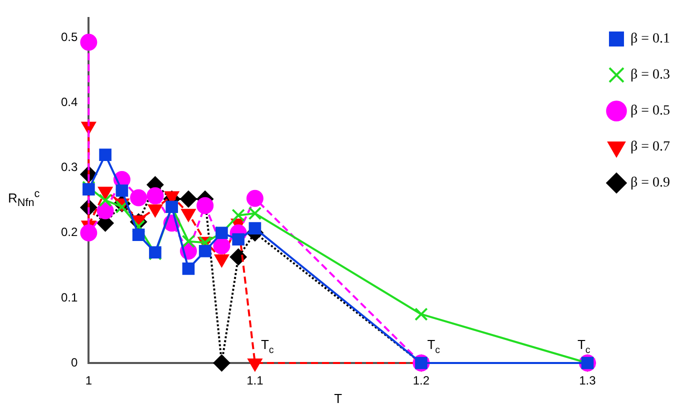  Describe the element at coordinates (650, 183) in the screenshot. I see `legend-label: β = 0.9` at that location.